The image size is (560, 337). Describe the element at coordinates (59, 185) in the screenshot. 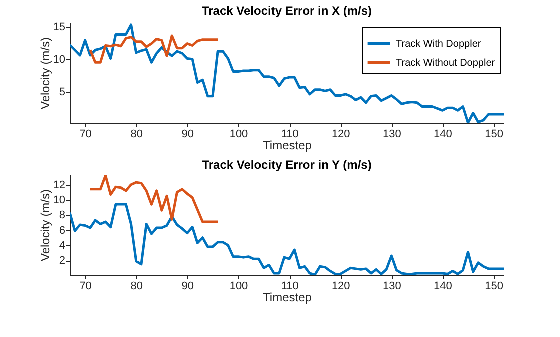

I see `y-tick-label: 12` at that location.